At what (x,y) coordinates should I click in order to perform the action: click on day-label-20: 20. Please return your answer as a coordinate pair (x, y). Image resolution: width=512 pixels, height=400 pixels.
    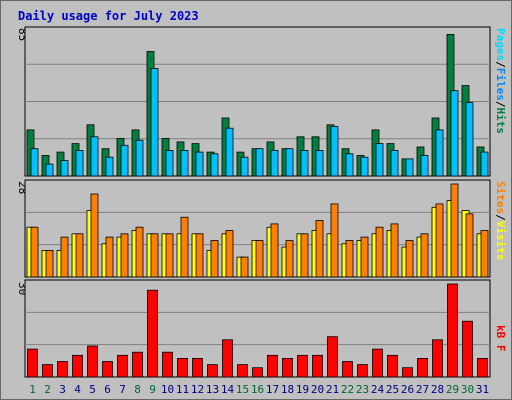
    Looking at the image, I should click on (317, 389).